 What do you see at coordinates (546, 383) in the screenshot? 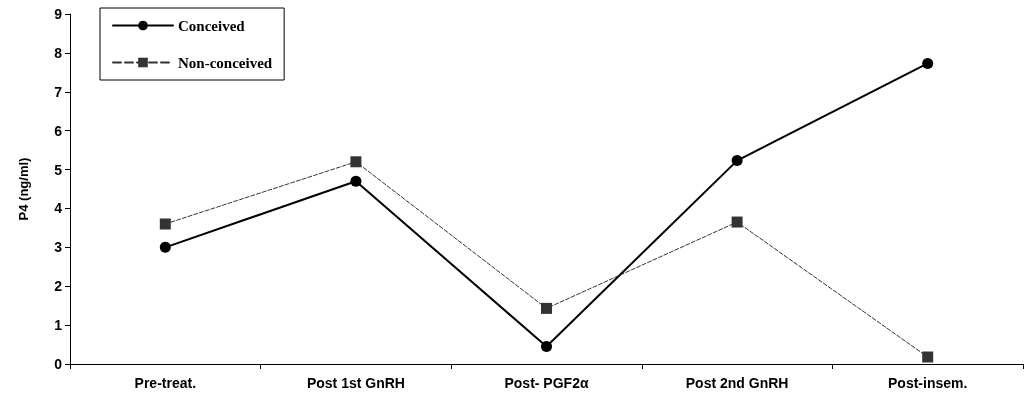
I see `x-tick-label: Post- PGF2α` at bounding box center [546, 383].